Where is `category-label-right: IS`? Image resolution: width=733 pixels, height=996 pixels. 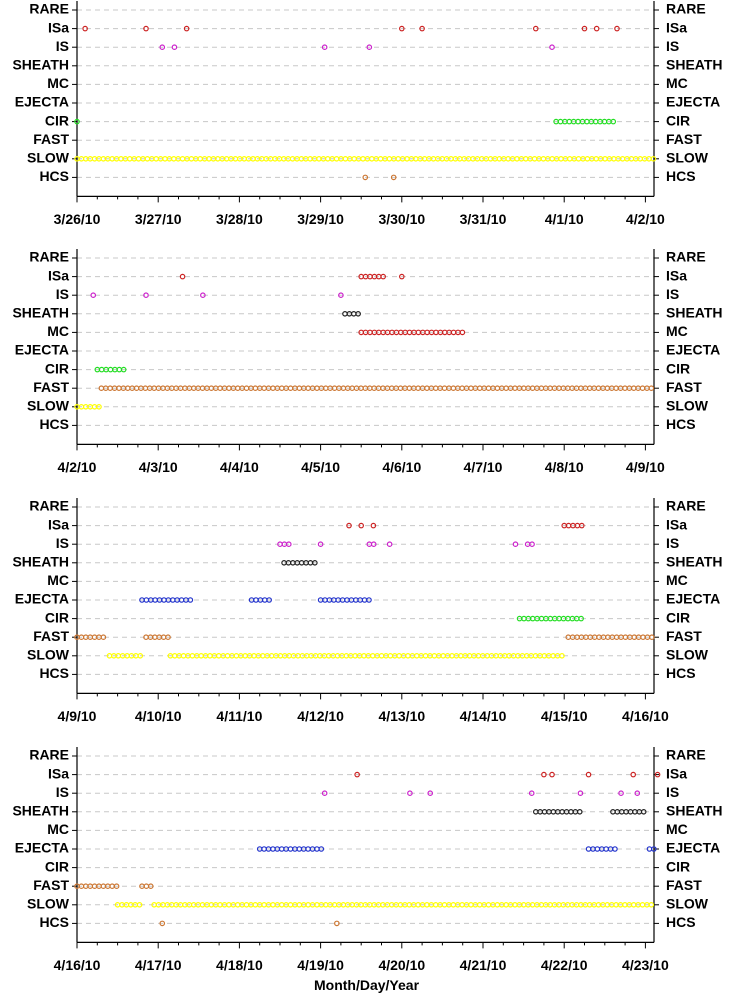
category-label-right: IS is located at coordinates (672, 46).